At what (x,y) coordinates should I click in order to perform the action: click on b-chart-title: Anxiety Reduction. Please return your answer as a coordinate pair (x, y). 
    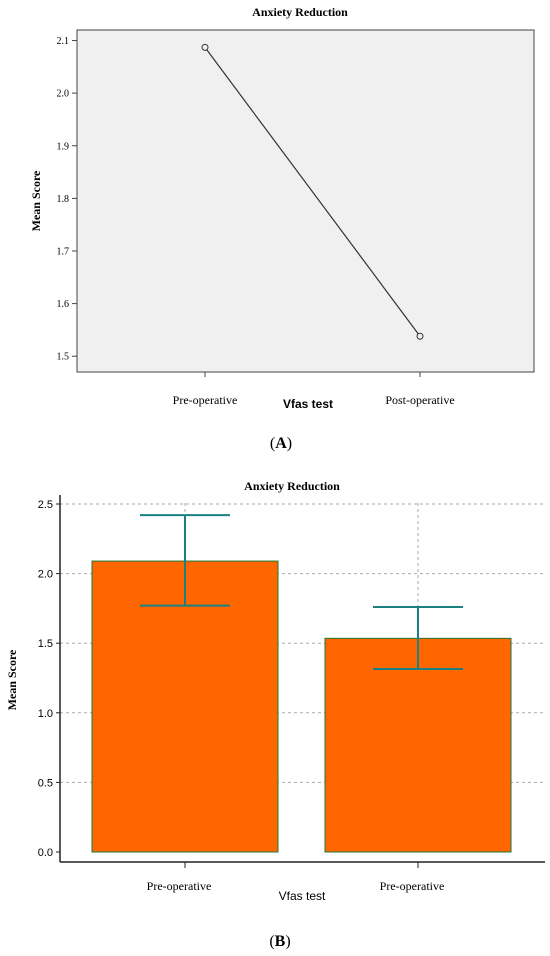
    Looking at the image, I should click on (292, 486).